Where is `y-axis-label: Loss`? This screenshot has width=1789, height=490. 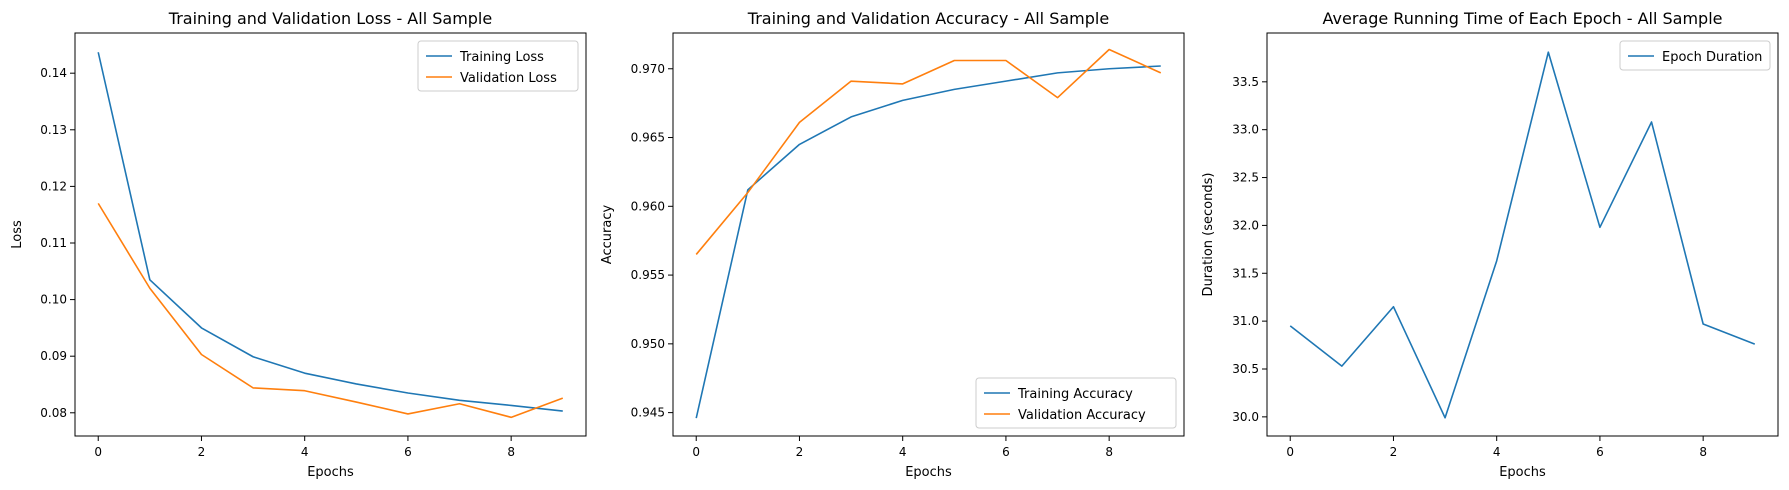
y-axis-label: Loss is located at coordinates (17, 234).